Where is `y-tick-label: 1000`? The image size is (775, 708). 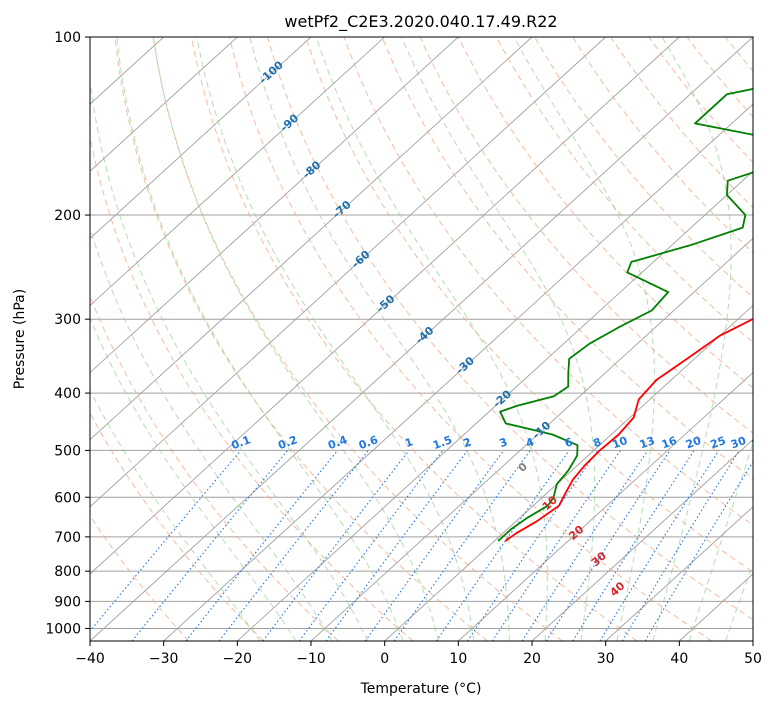 y-tick-label: 1000 is located at coordinates (63, 629).